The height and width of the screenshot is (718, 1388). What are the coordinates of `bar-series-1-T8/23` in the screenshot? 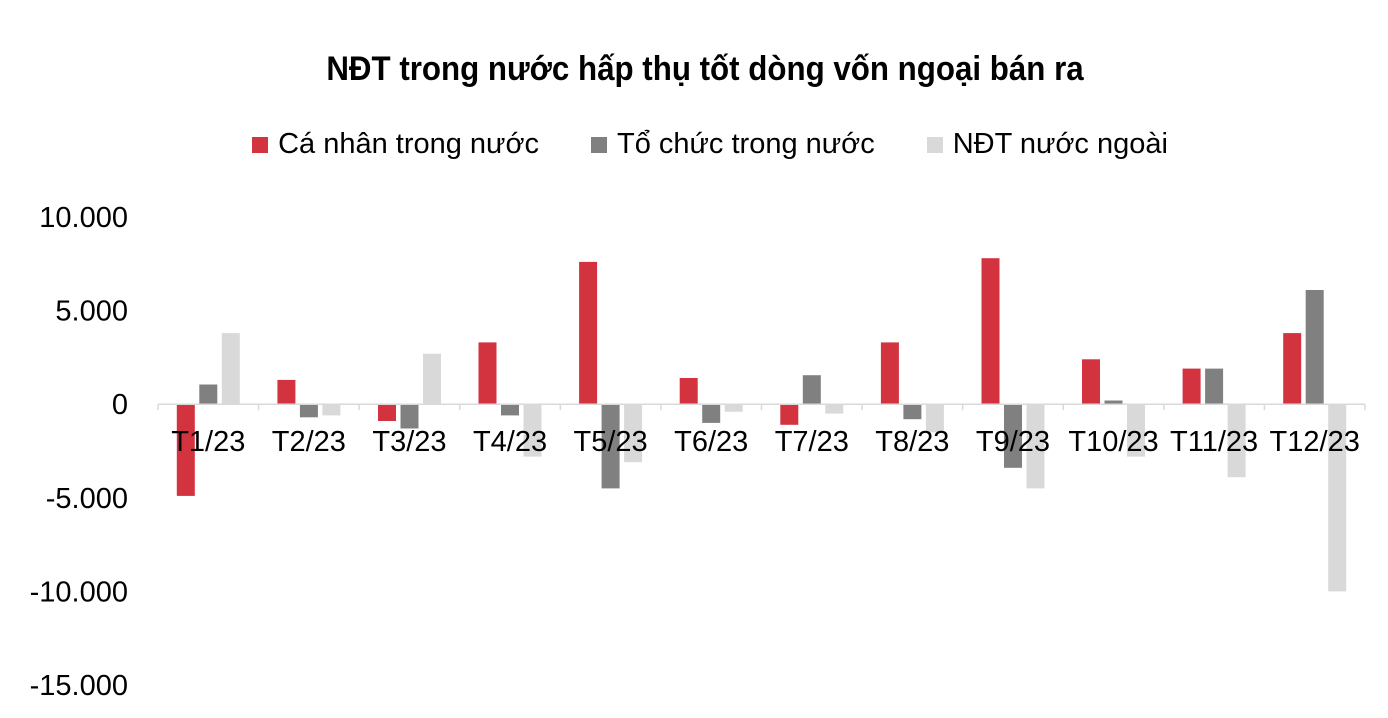 It's located at (912, 412).